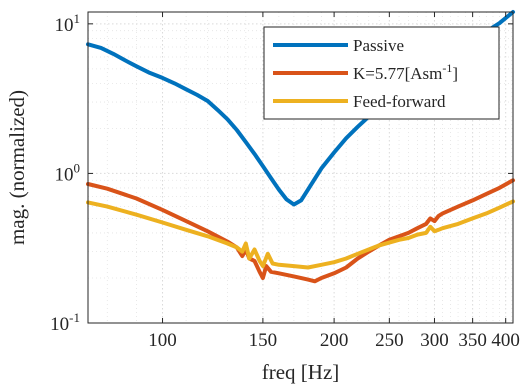 The image size is (530, 389). Describe the element at coordinates (405, 72) in the screenshot. I see `legend-label: K=5.77[Asm-1]` at that location.